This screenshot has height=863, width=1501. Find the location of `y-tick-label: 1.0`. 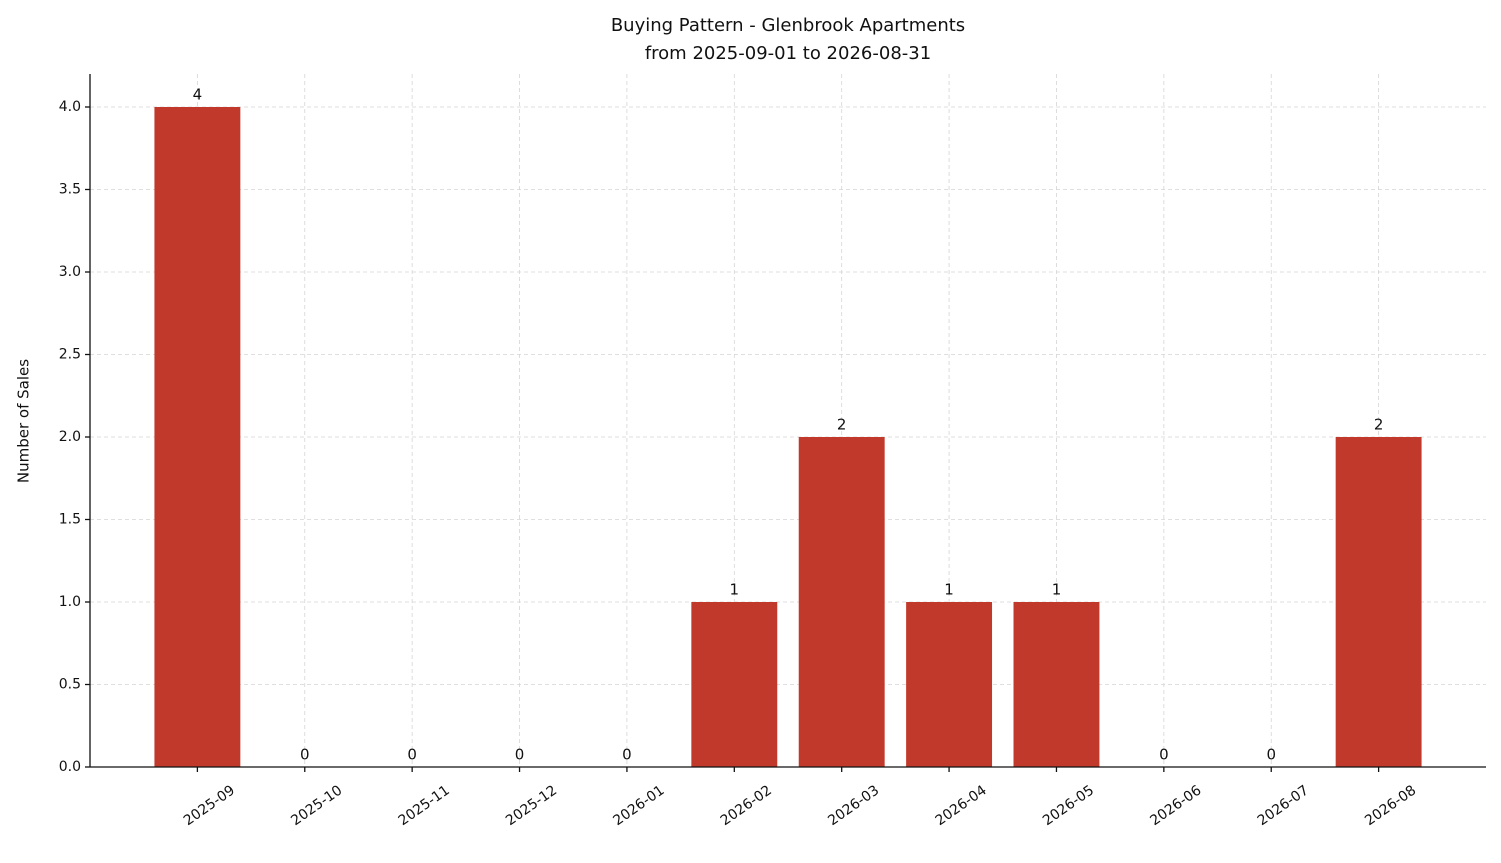

y-tick-label: 1.0 is located at coordinates (70, 602).